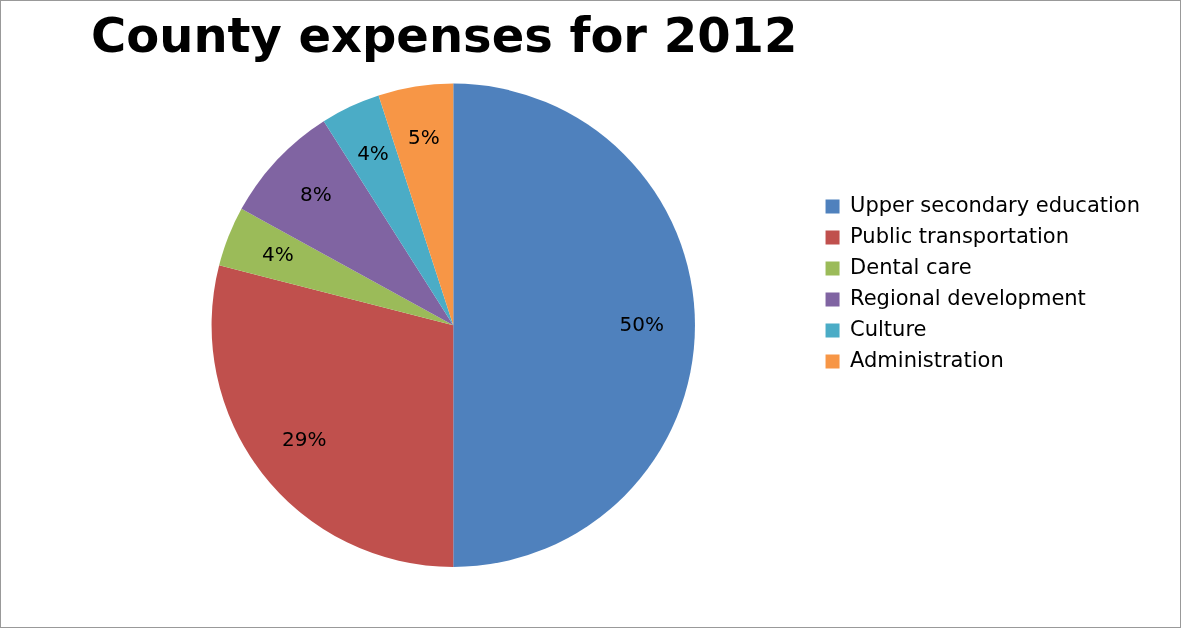 The image size is (1181, 628). Describe the element at coordinates (959, 235) in the screenshot. I see `legend-label: Public transportation` at that location.